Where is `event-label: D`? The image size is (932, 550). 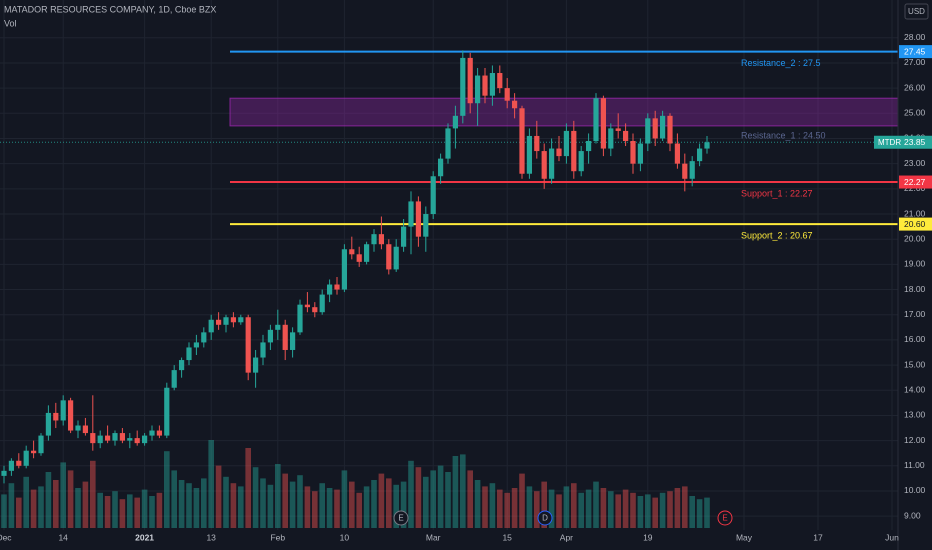
event-label: D is located at coordinates (545, 518).